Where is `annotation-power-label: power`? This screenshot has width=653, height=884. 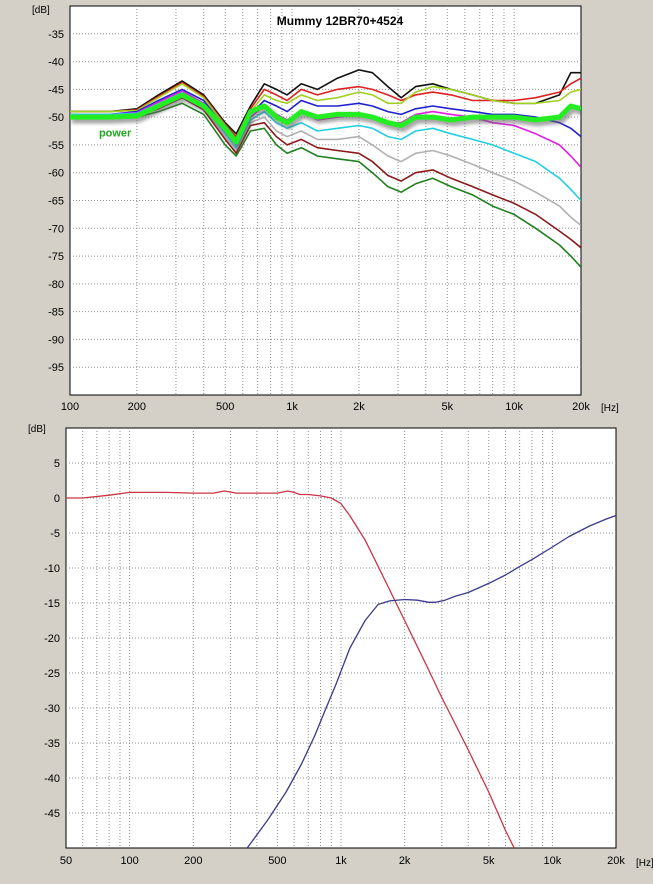
annotation-power-label: power is located at coordinates (115, 134).